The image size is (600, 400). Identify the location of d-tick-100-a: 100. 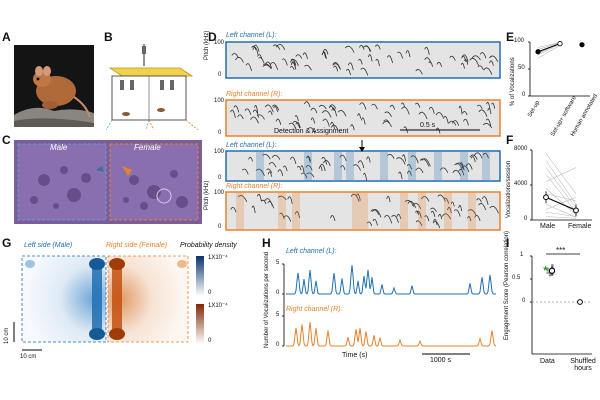
(219, 43).